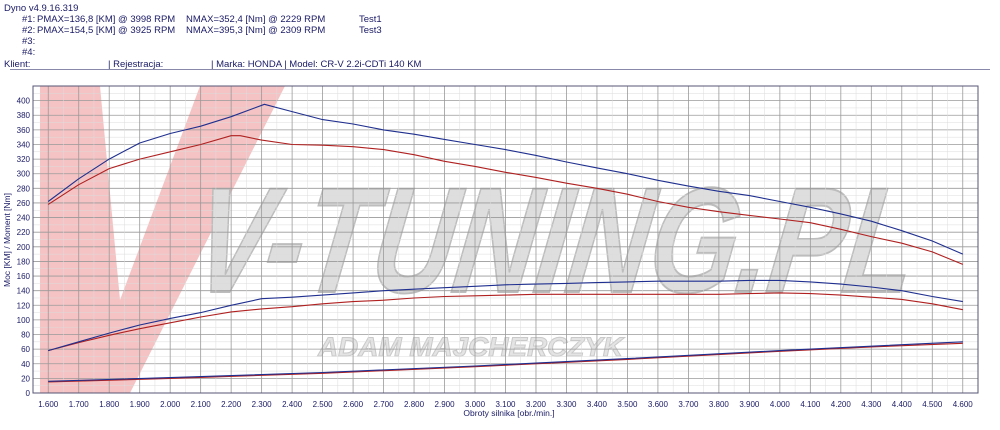 This screenshot has height=430, width=1000. I want to click on run-4-label: #4:, so click(29, 52).